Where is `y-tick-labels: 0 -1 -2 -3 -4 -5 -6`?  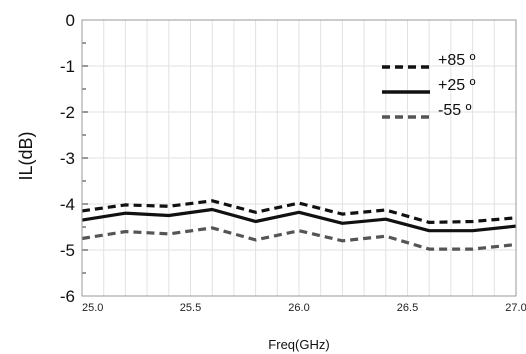 y-tick-labels: 0 -1 -2 -3 -4 -5 -6 is located at coordinates (67, 158).